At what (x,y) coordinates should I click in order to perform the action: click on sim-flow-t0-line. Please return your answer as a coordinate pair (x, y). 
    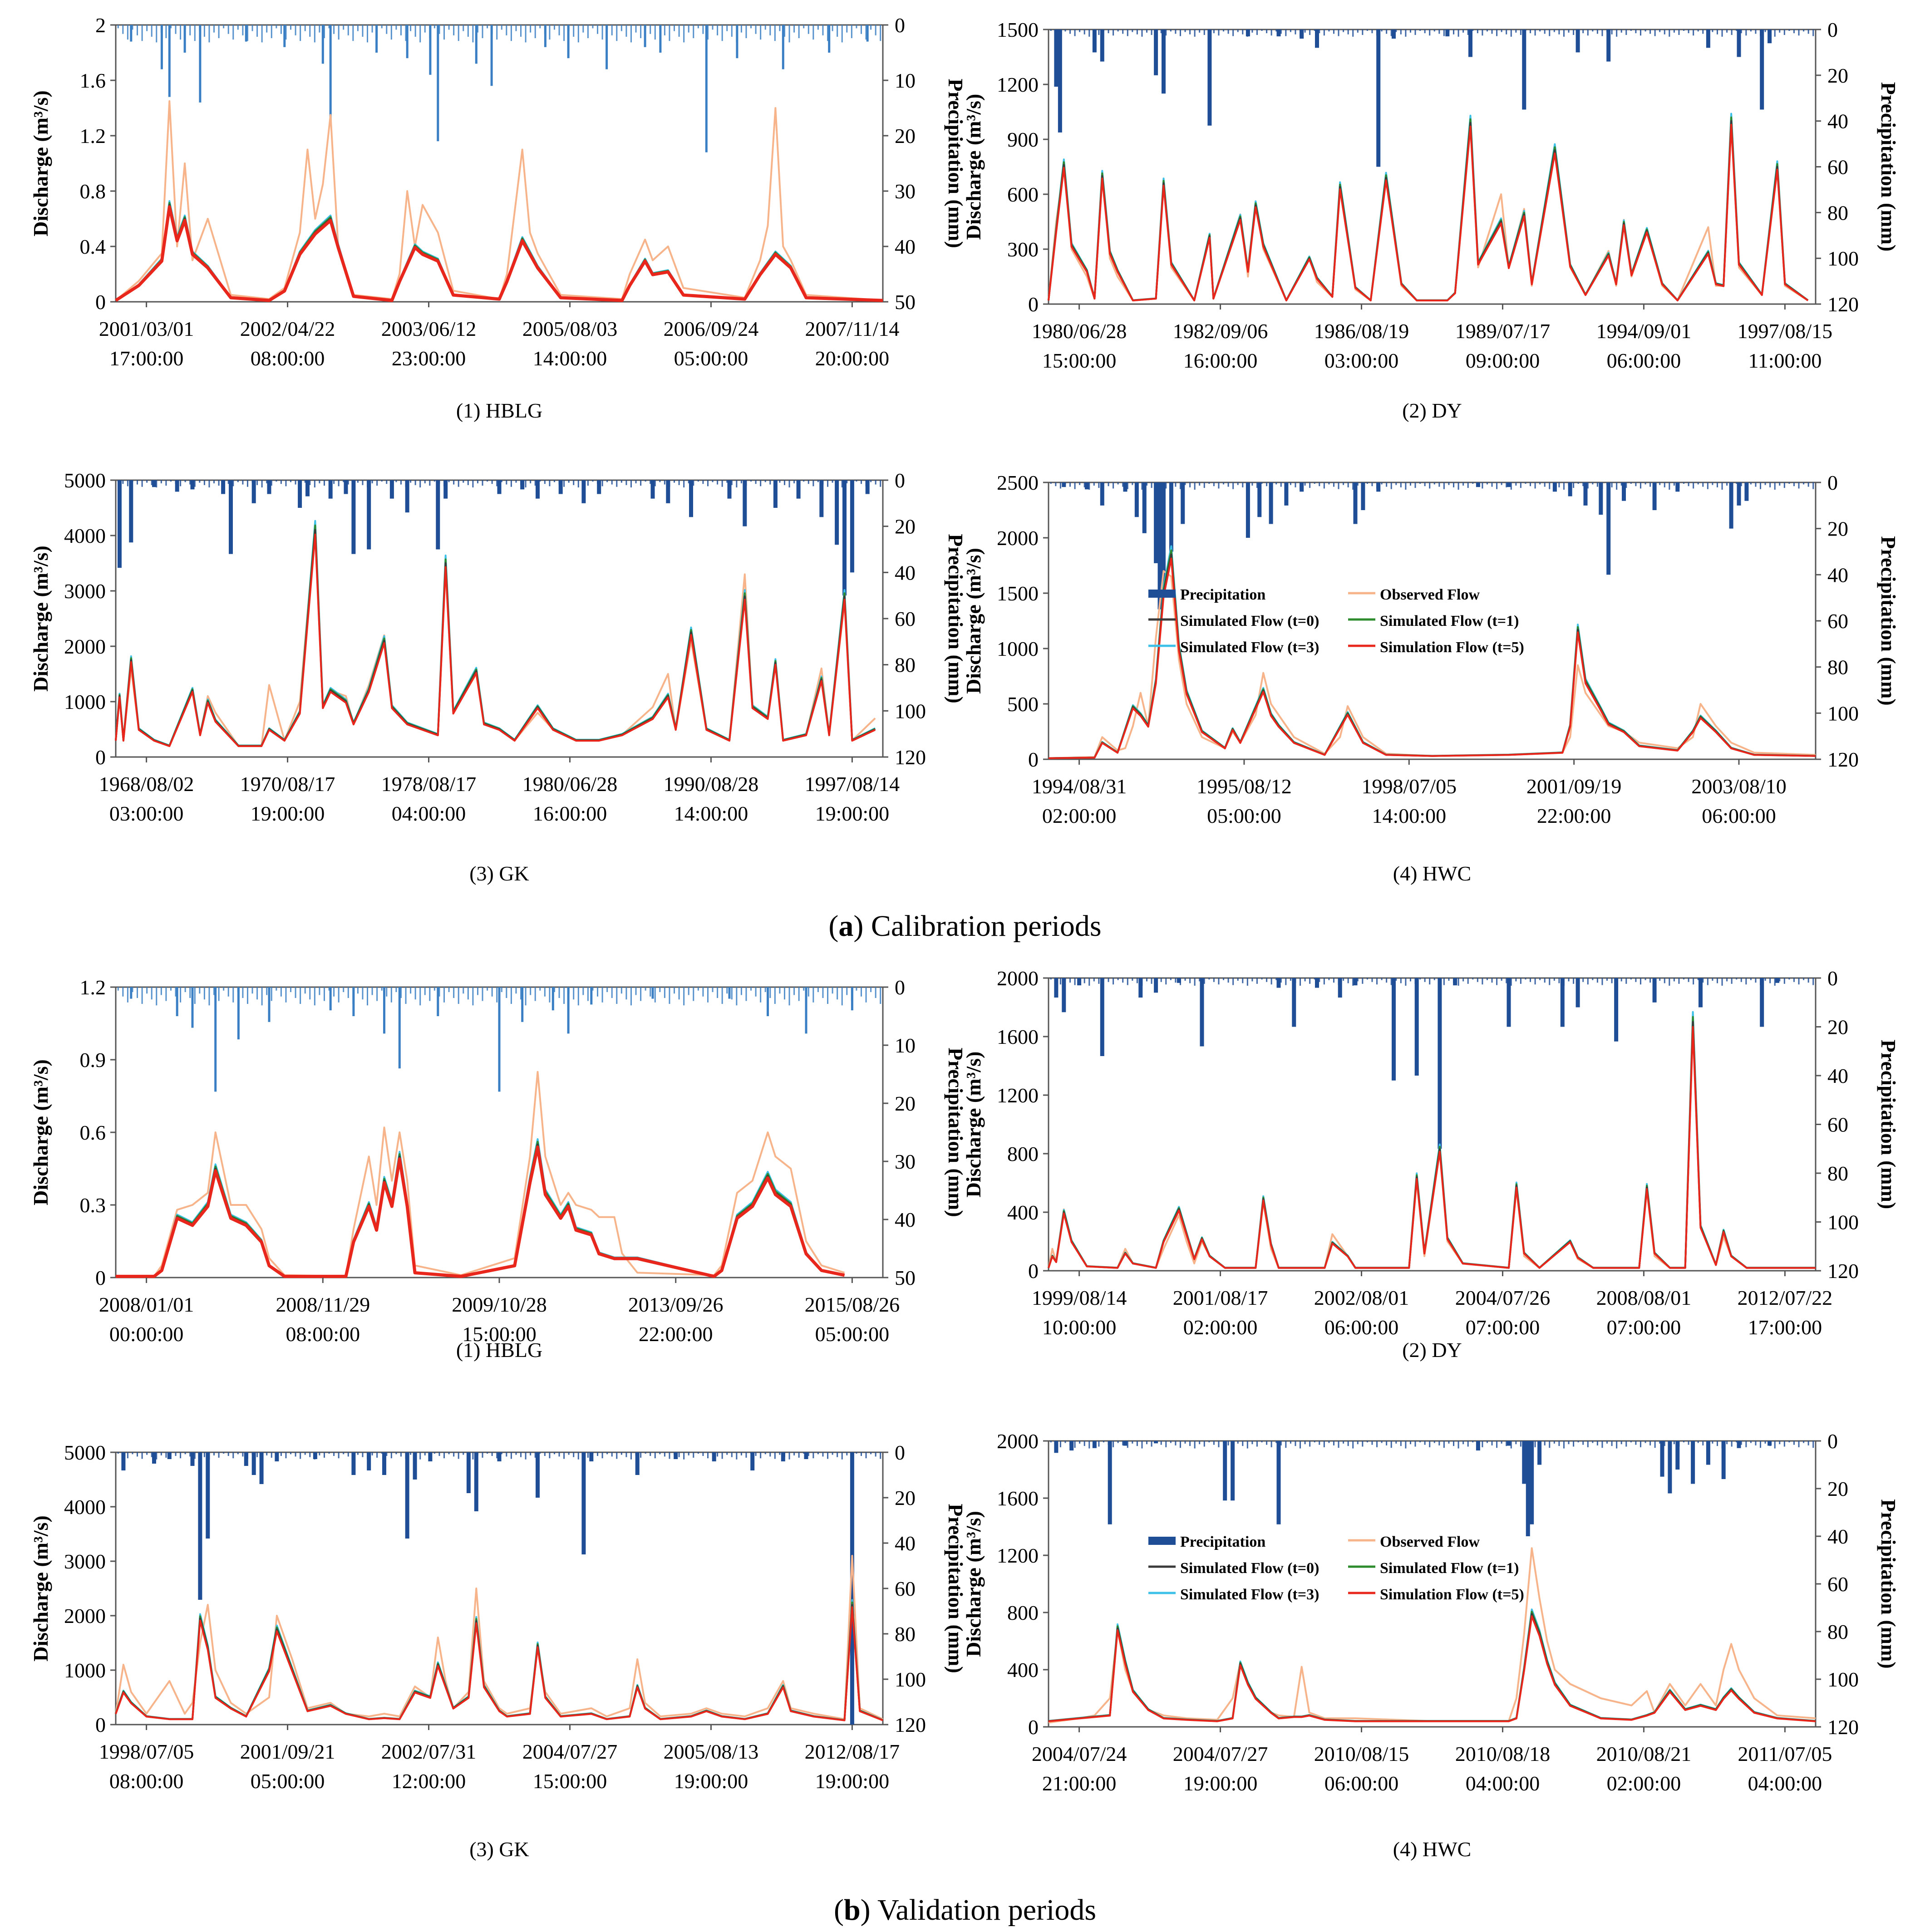
    Looking at the image, I should click on (480, 1210).